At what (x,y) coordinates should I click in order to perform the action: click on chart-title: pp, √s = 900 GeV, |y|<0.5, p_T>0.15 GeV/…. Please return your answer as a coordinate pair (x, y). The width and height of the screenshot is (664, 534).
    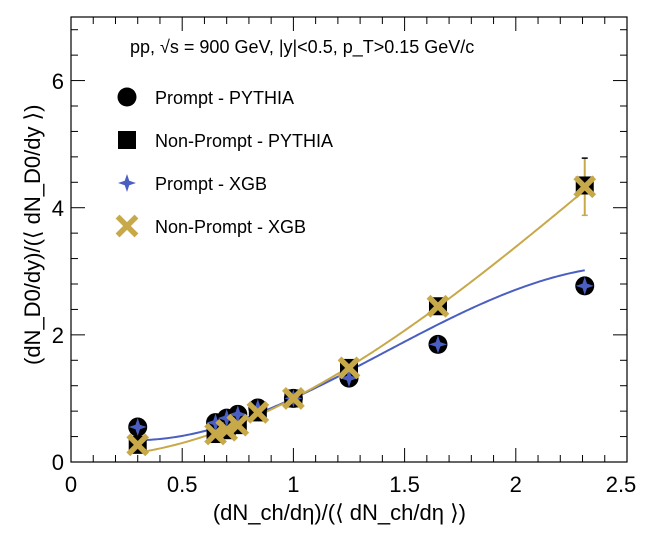
    Looking at the image, I should click on (302, 47).